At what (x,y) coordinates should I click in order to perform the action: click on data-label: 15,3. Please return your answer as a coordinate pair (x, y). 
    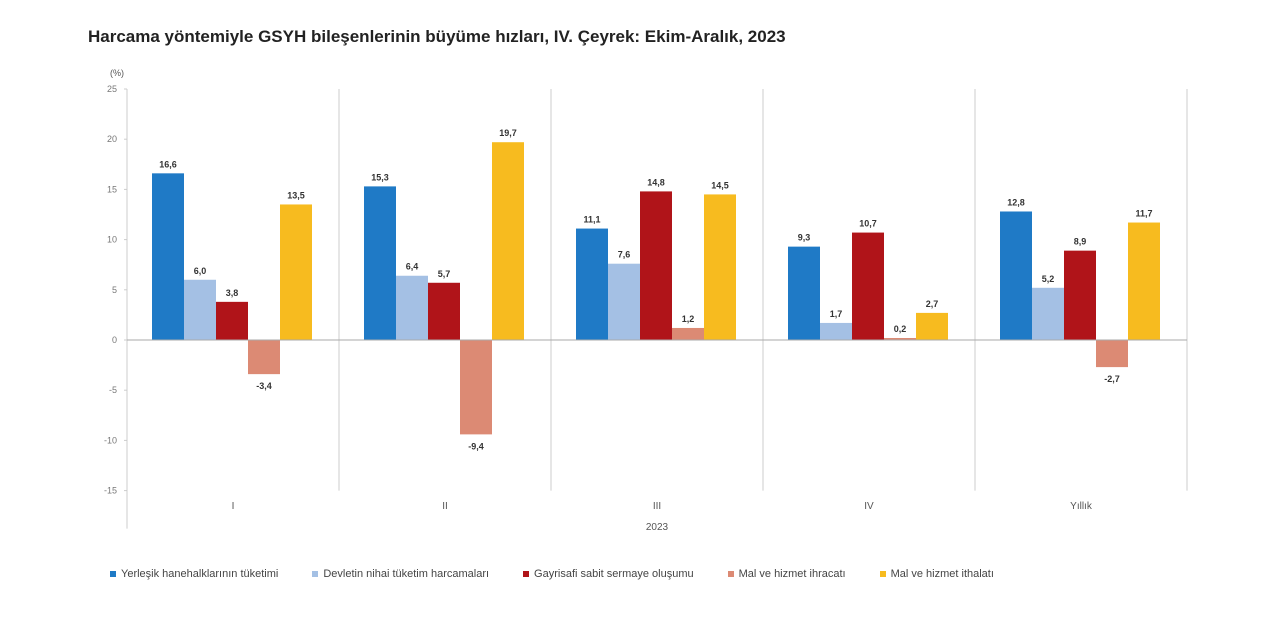
    Looking at the image, I should click on (380, 177).